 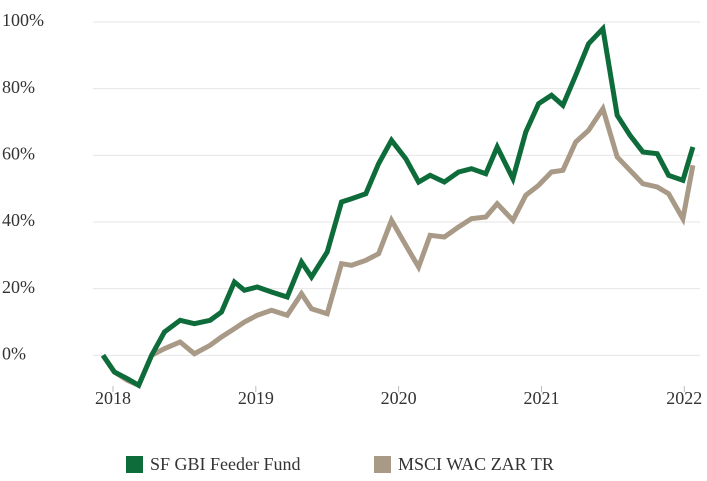 I want to click on x-tick-label: 2018, so click(x=113, y=398).